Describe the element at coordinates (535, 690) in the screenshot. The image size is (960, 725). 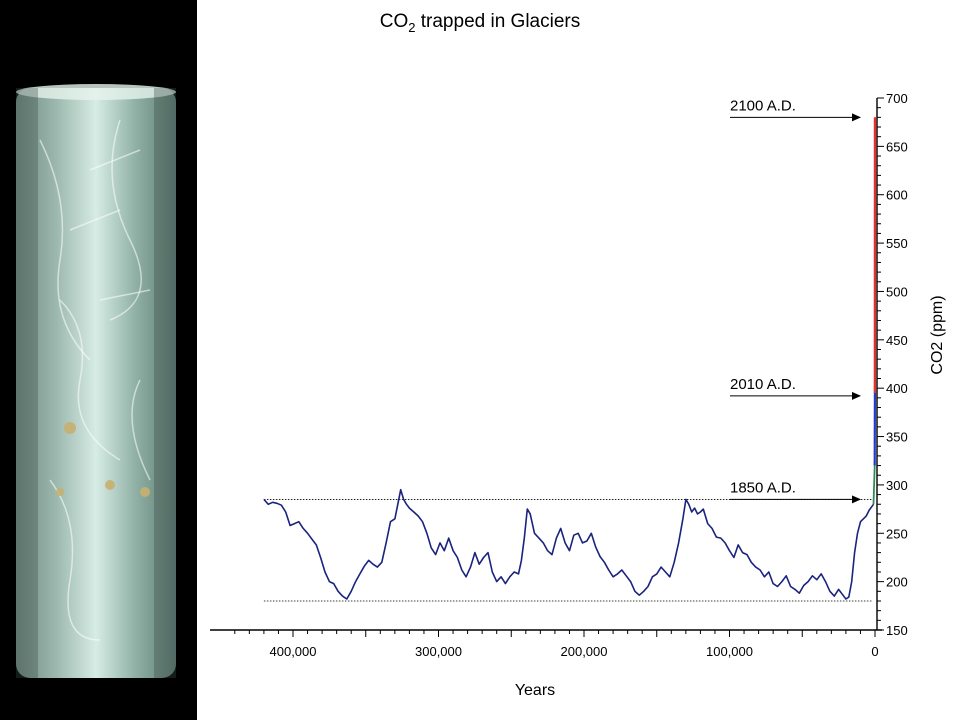
I see `x-axis-label: Years` at that location.